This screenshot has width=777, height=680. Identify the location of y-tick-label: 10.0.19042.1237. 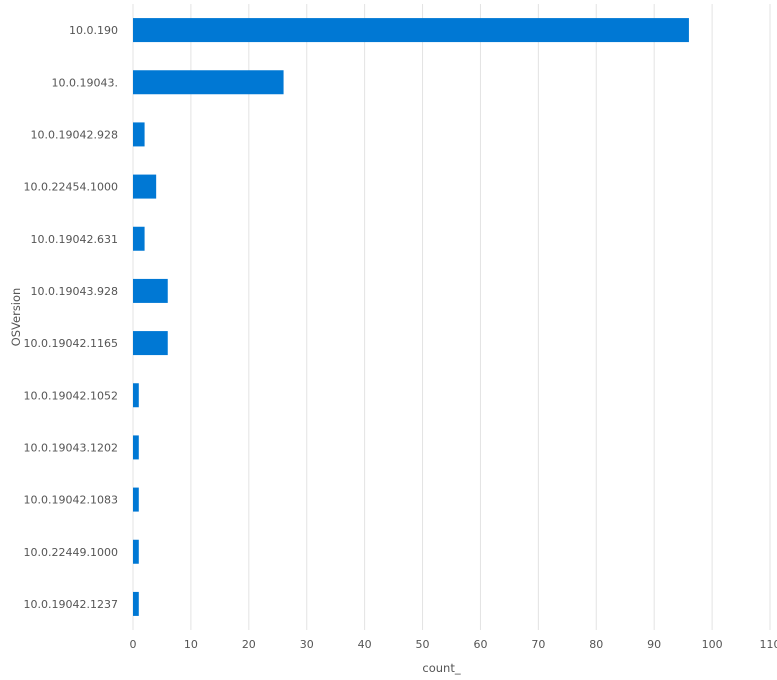
(71, 604).